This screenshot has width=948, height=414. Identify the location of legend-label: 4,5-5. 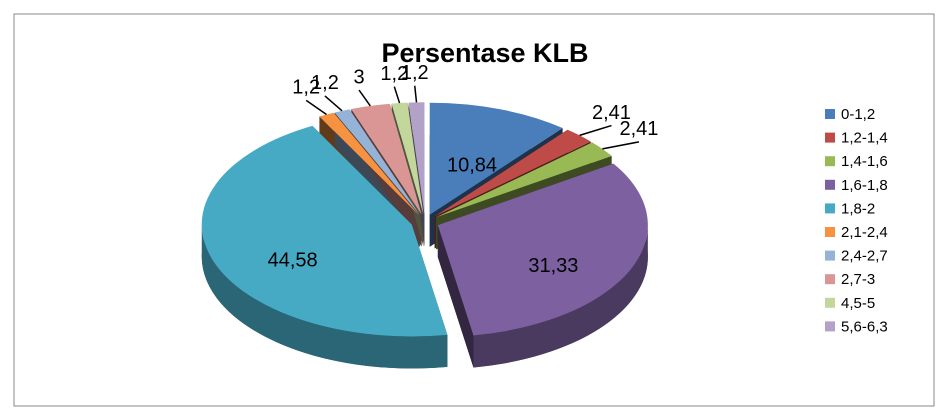
(858, 303).